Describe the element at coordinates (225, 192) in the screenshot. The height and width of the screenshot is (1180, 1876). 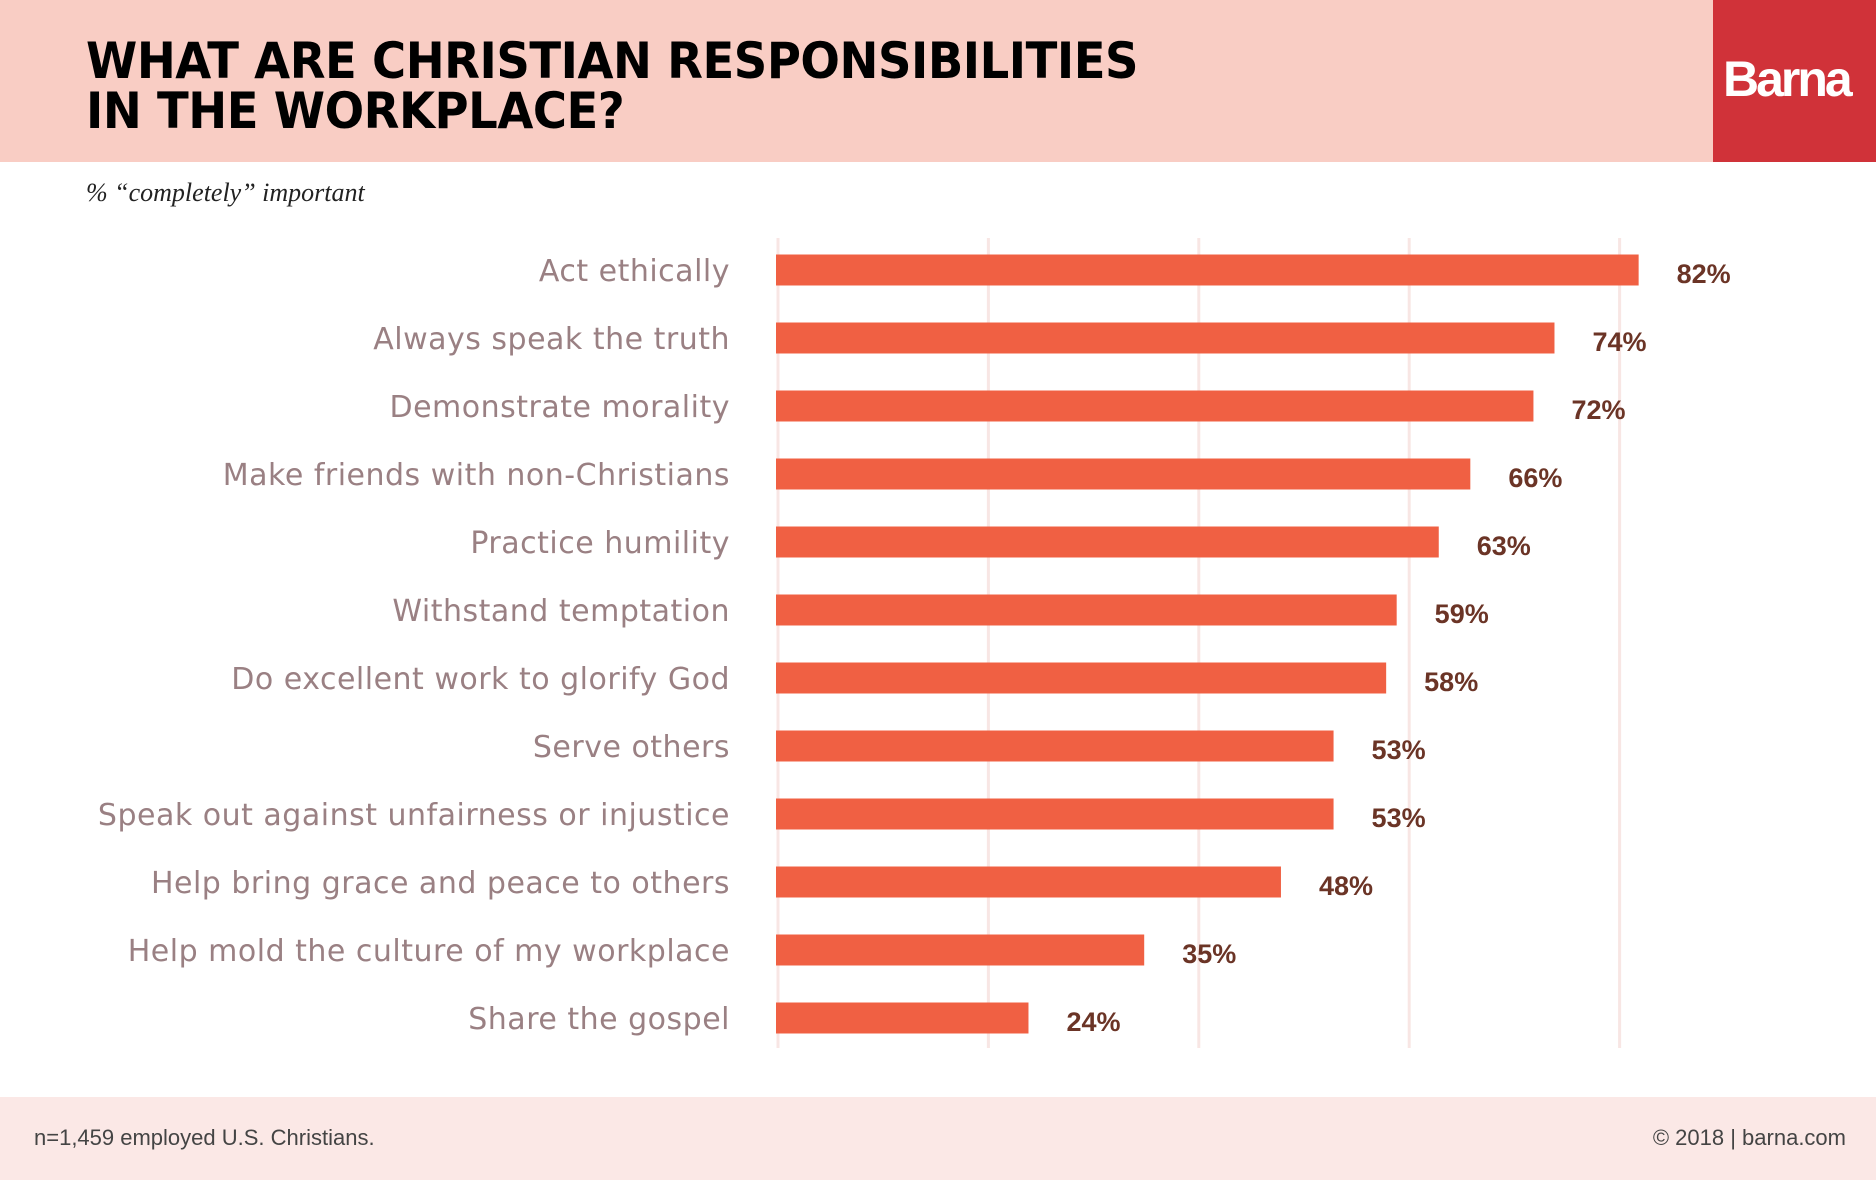
I see `chart-subtitle: % “completely” important` at that location.